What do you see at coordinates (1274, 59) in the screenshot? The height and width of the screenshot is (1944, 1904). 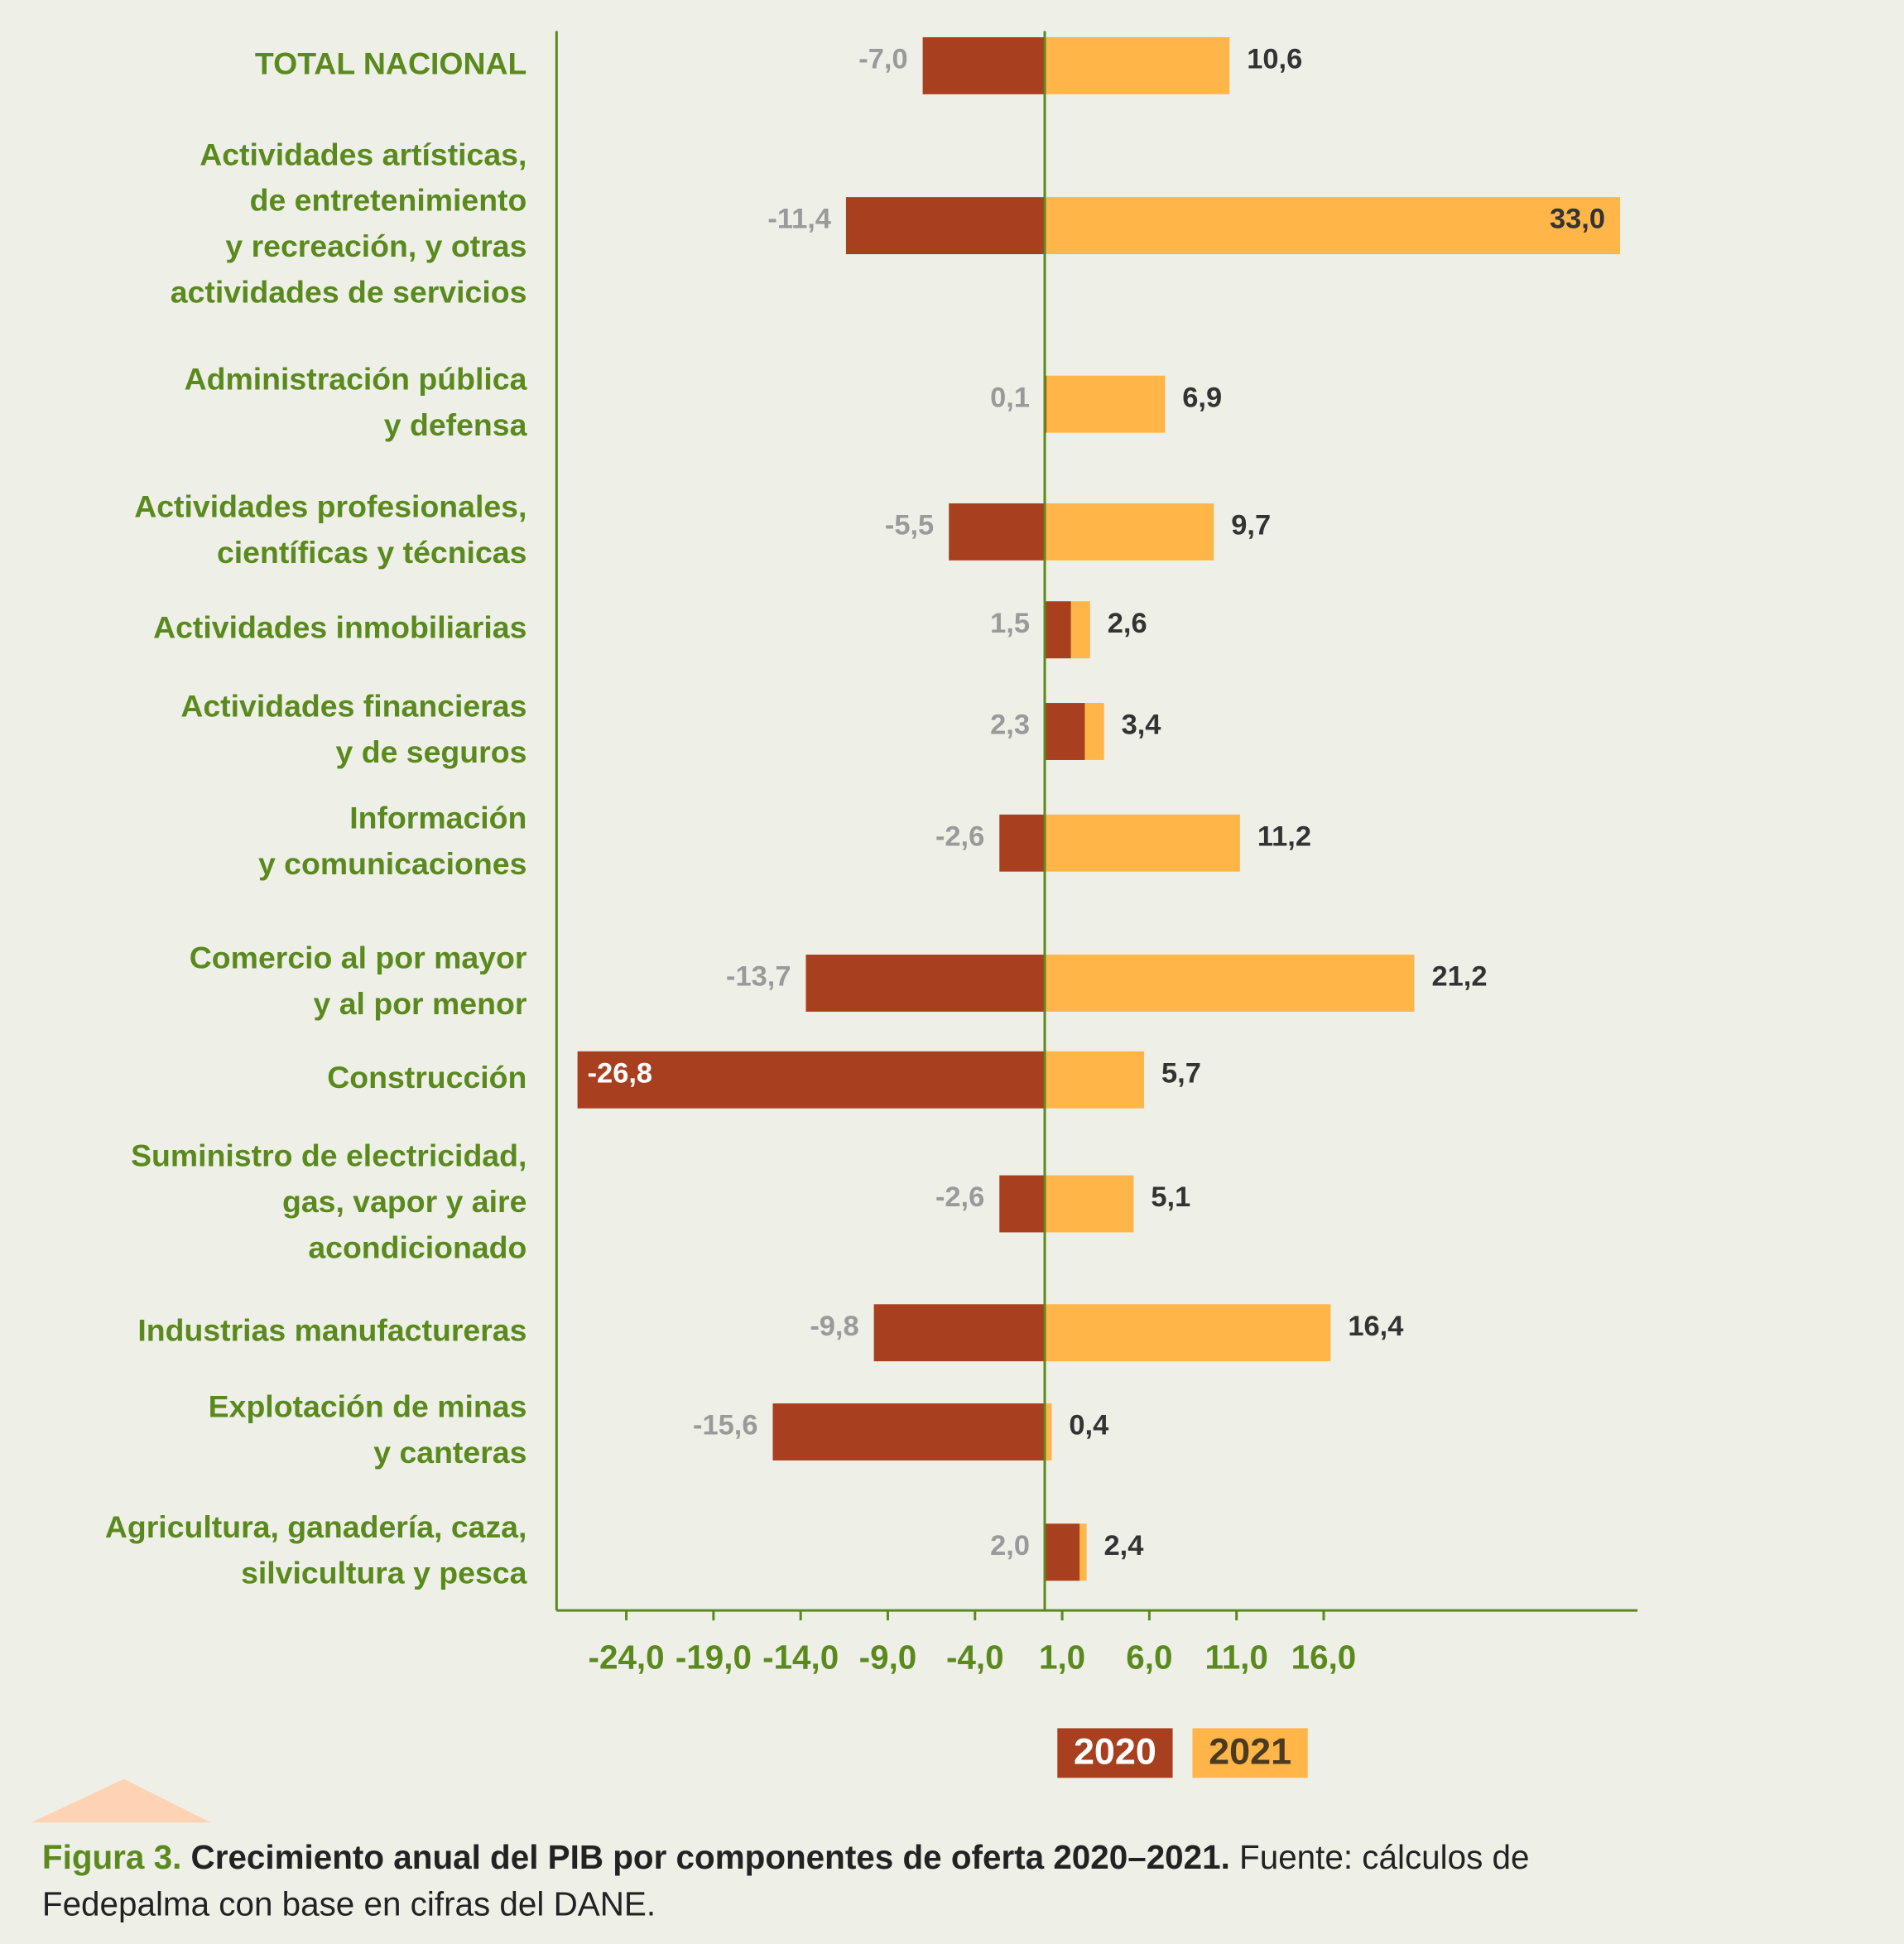 I see `value-label: 10,6` at bounding box center [1274, 59].